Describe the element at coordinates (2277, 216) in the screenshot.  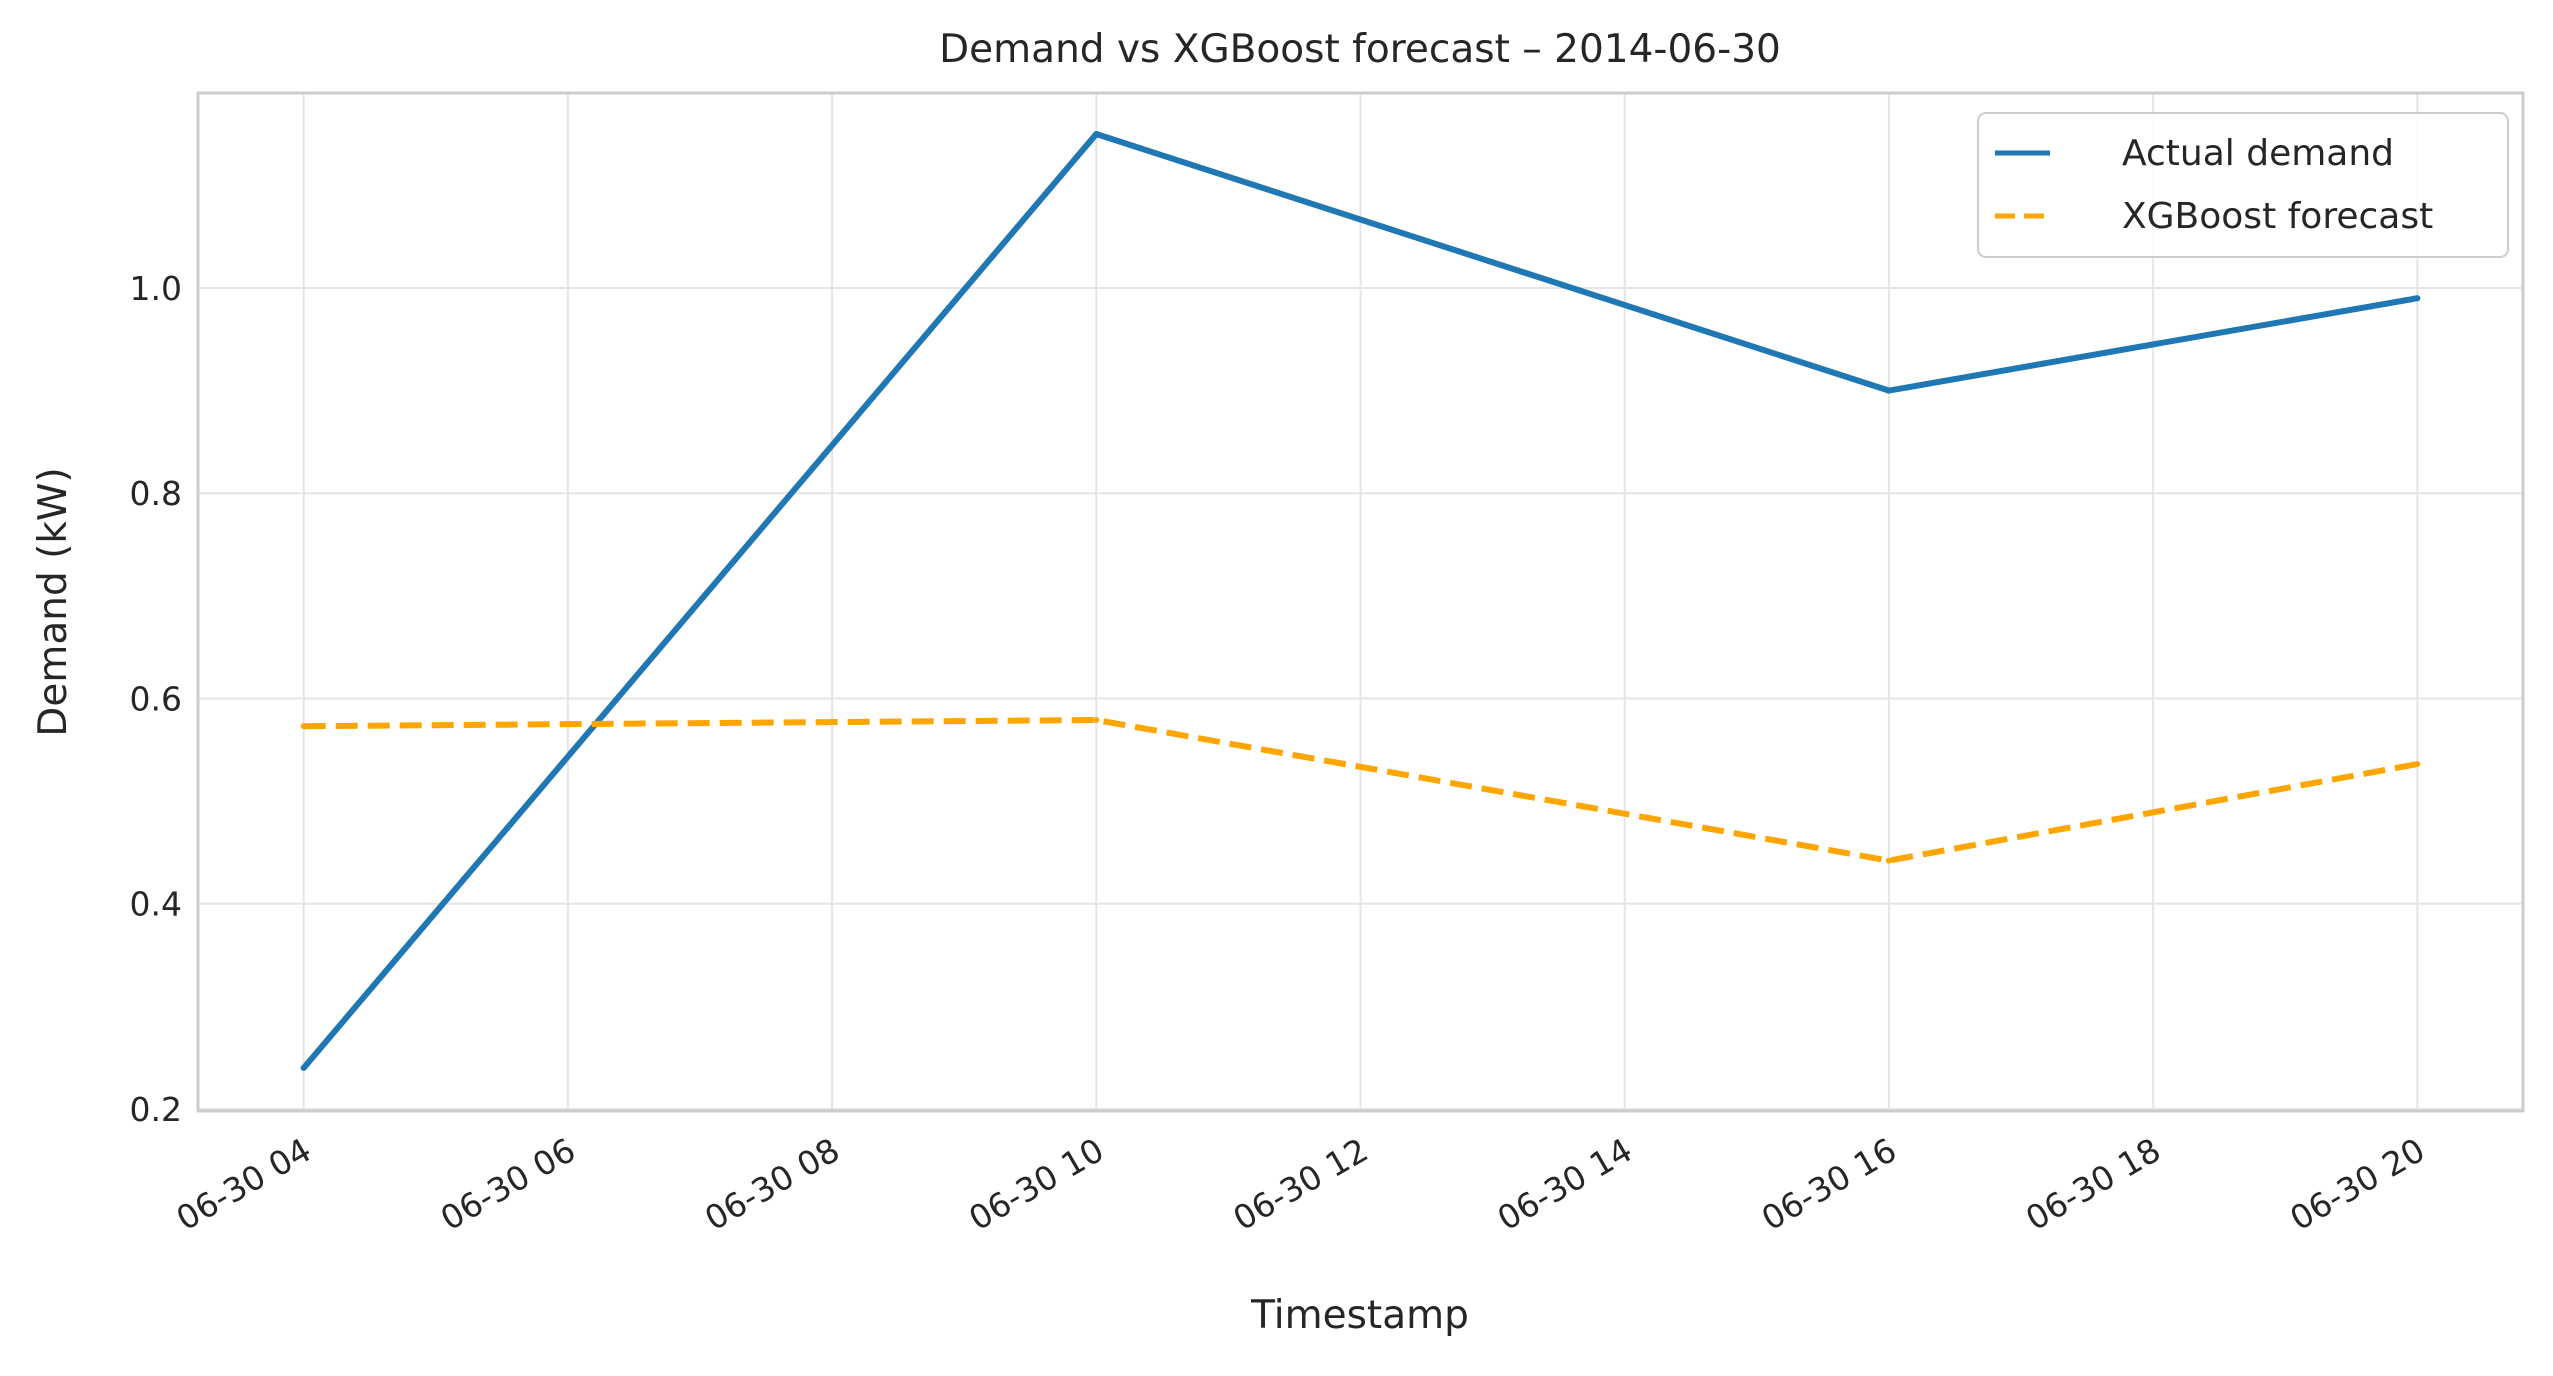
I see `legend-label-xgboost-forecast: XGBoost forecast` at that location.